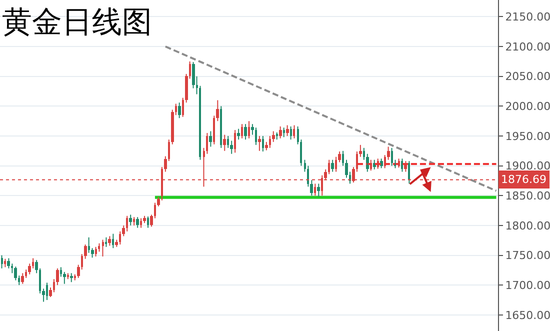 The width and height of the screenshot is (550, 331). I want to click on ref-line-label: 1876.69, so click(523, 179).